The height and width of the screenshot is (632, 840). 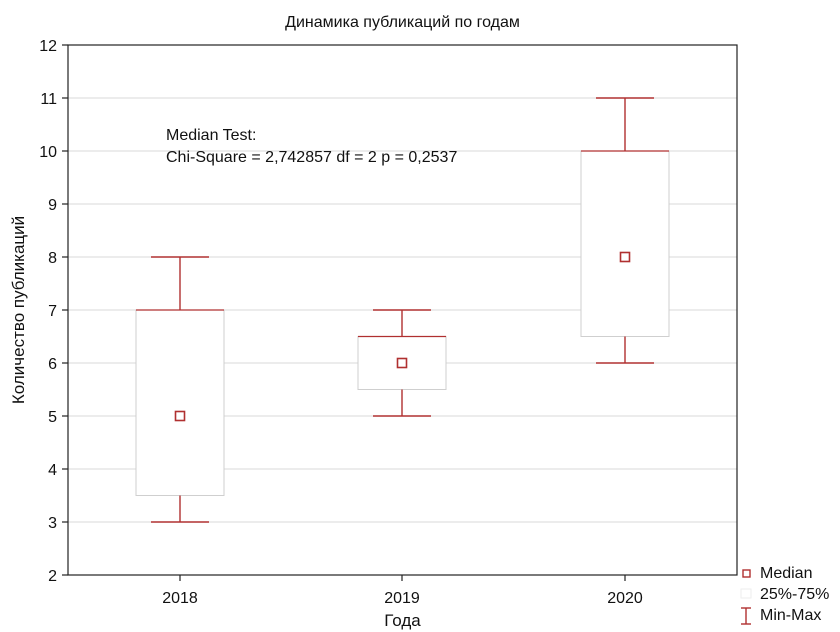 I want to click on legend-box-icon, so click(x=746, y=593).